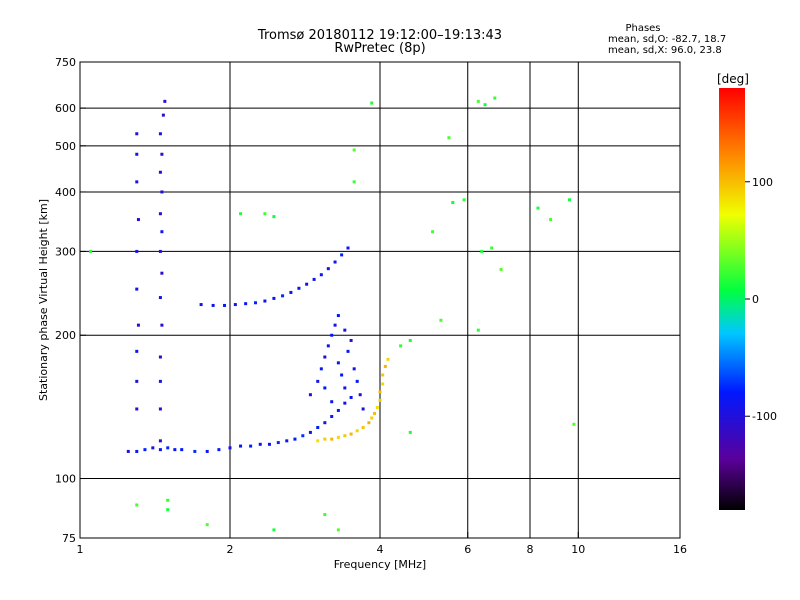  I want to click on x-tick-label: 8, so click(530, 549).